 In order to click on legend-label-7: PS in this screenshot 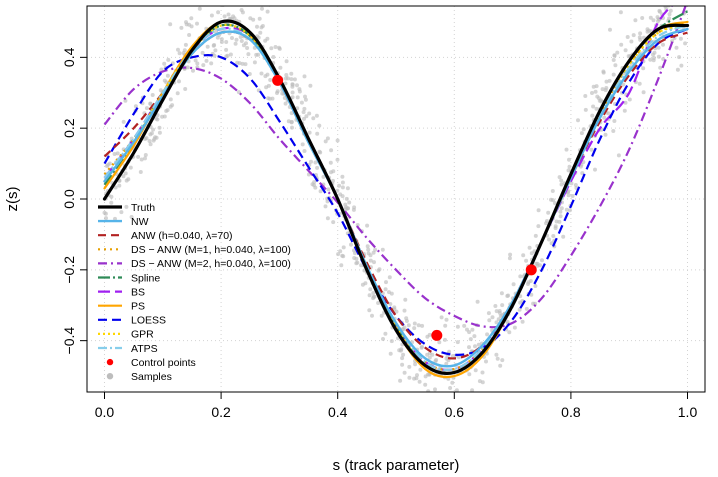, I will do `click(138, 307)`.